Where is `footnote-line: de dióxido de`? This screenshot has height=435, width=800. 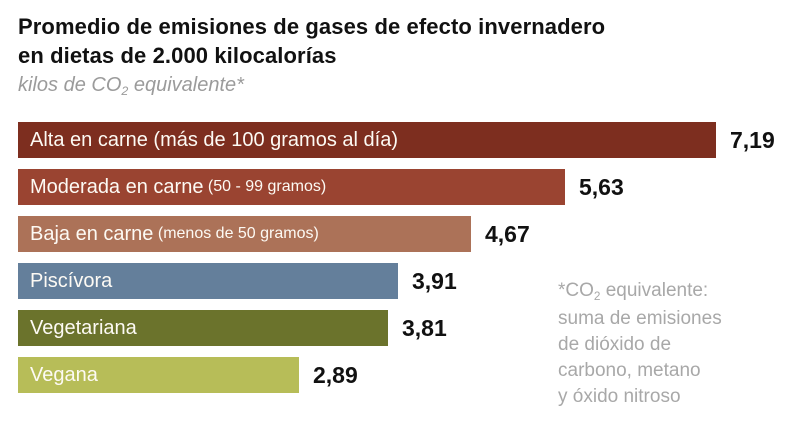 footnote-line: de dióxido de is located at coordinates (615, 344).